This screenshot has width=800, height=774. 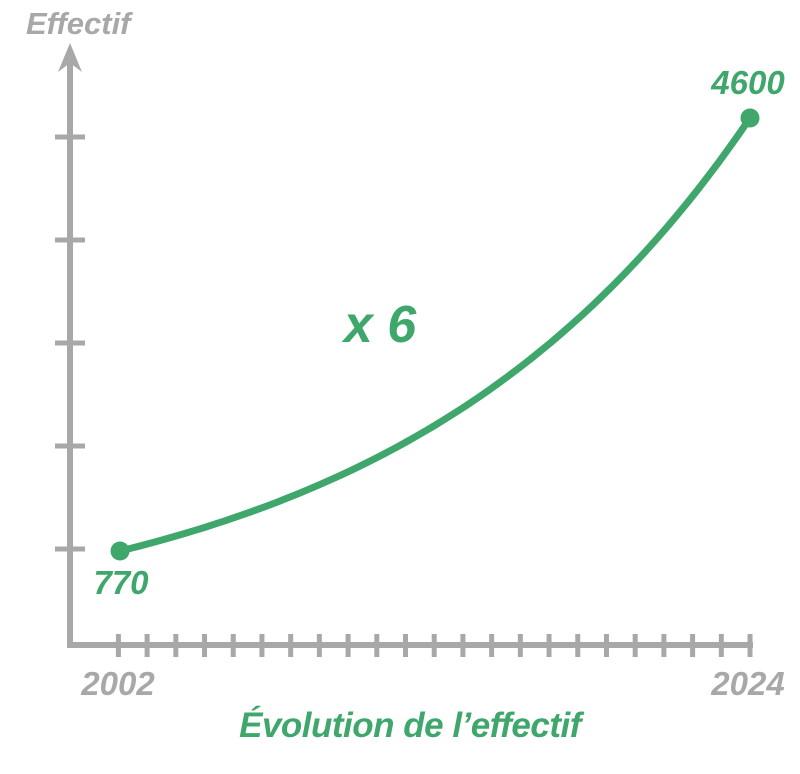 I want to click on x-tick-label-end: 2024, so click(x=748, y=683).